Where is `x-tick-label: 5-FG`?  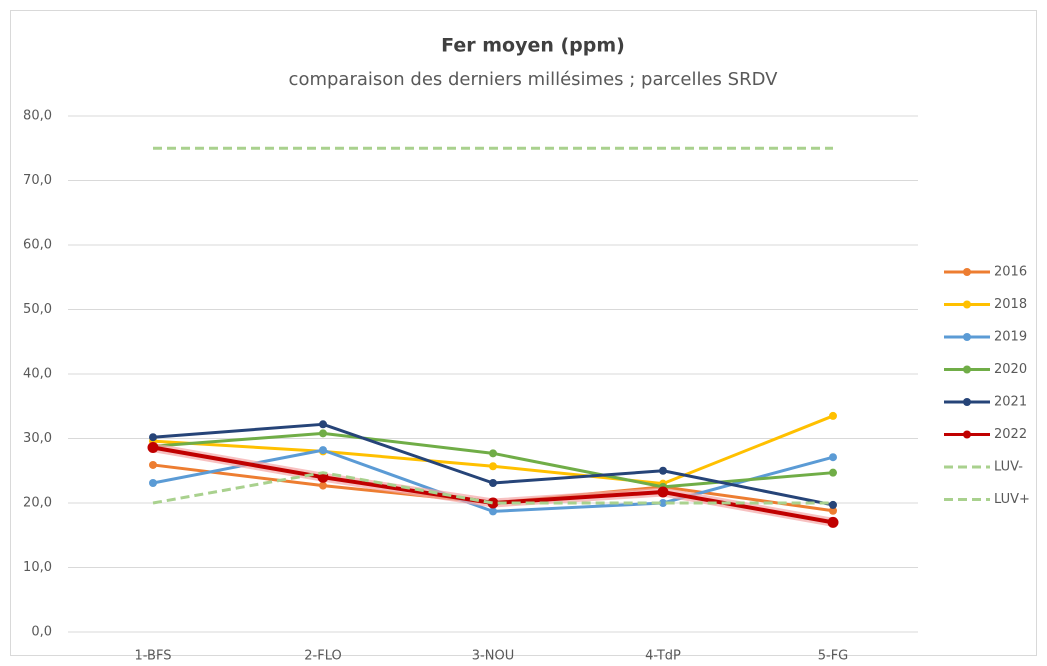
x-tick-label: 5-FG is located at coordinates (833, 656).